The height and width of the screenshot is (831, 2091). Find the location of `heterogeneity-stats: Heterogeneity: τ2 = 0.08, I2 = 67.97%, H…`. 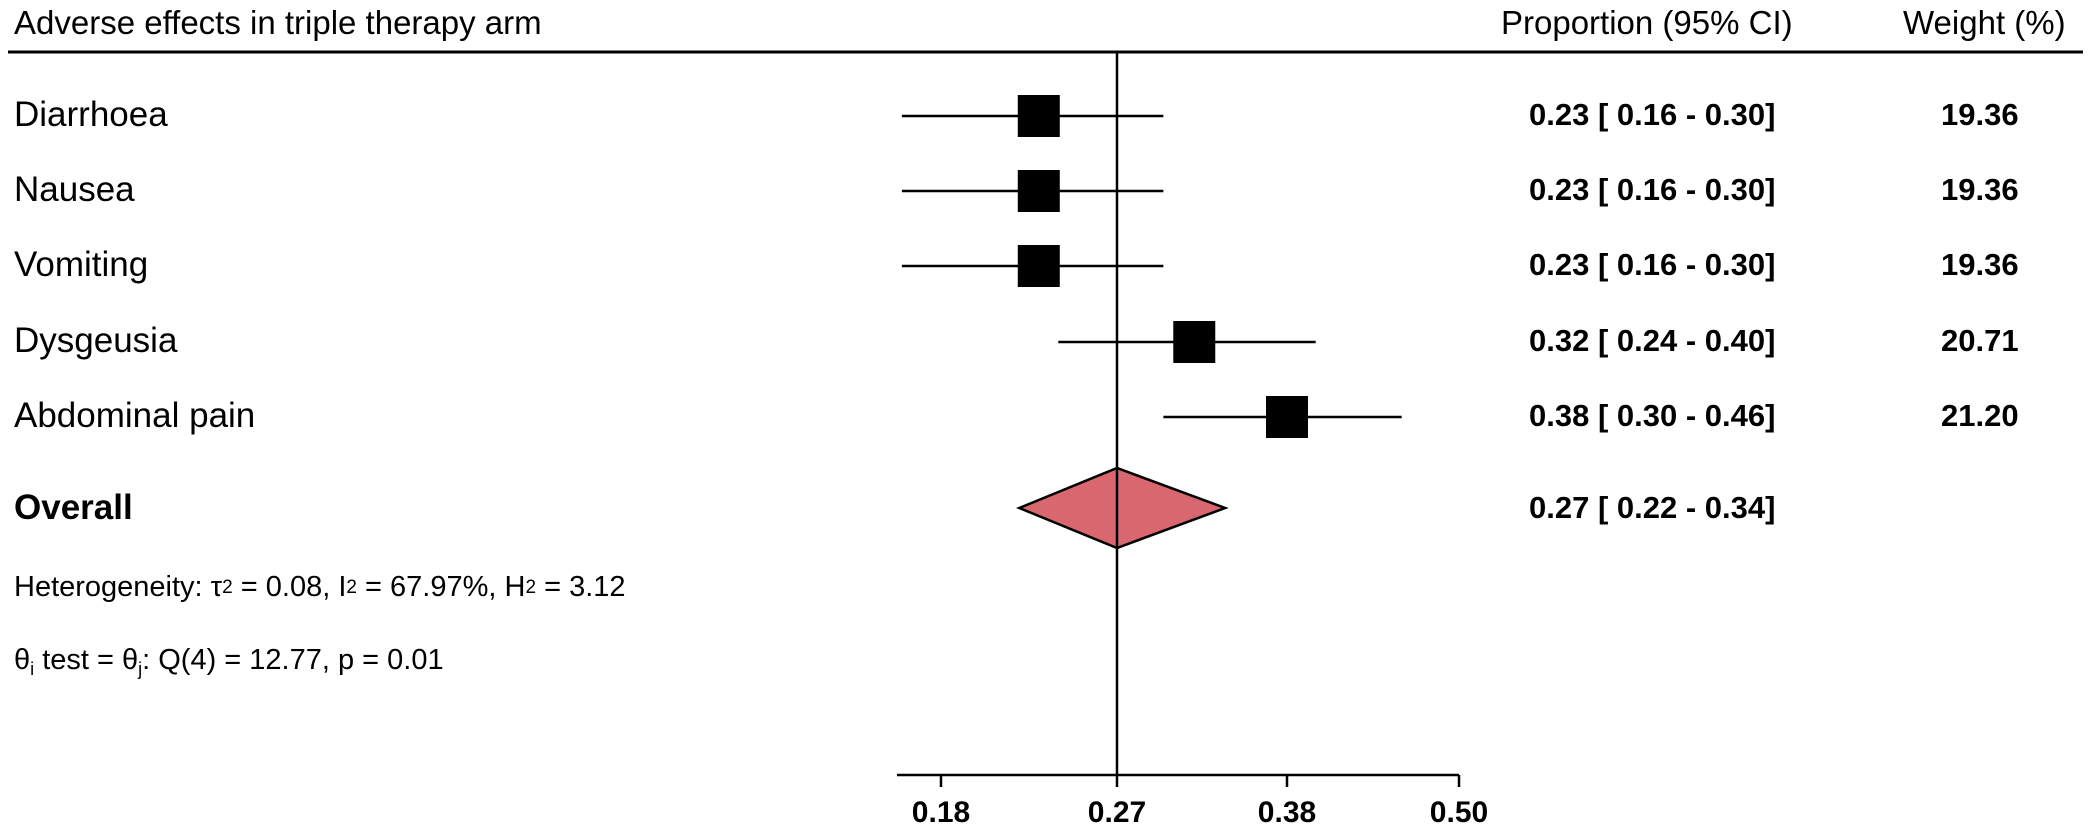

heterogeneity-stats: Heterogeneity: τ2 = 0.08, I2 = 67.97%, H… is located at coordinates (320, 587).